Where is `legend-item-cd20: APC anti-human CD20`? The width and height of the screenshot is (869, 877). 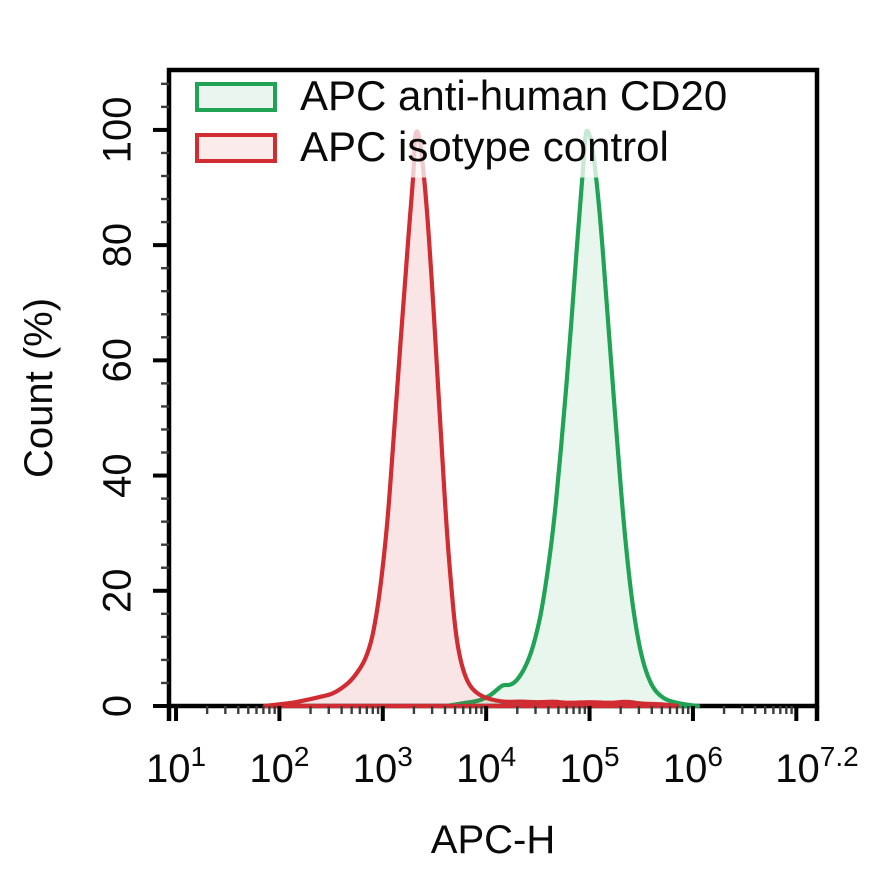
legend-item-cd20: APC anti-human CD20 is located at coordinates (461, 95).